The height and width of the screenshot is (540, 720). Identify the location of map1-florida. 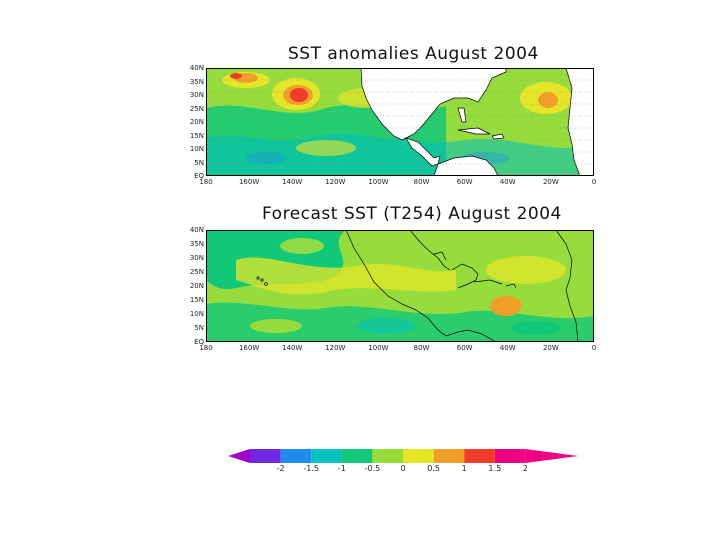
(462, 115).